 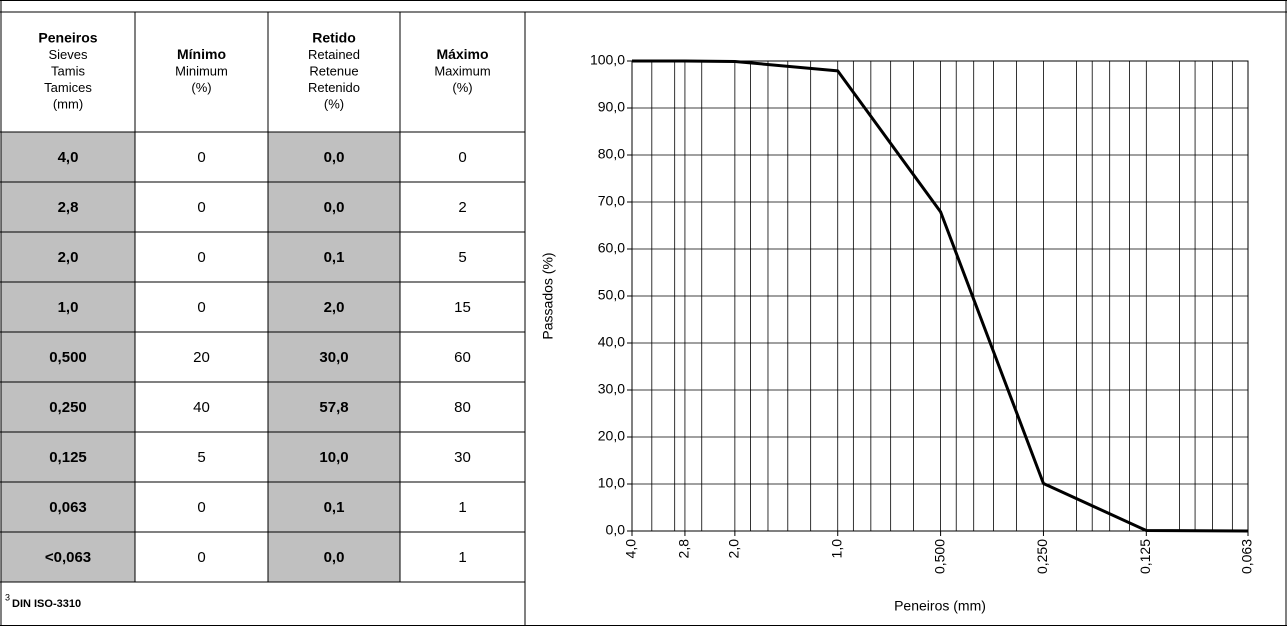 I want to click on y-axis-label: Passados (%), so click(x=548, y=295).